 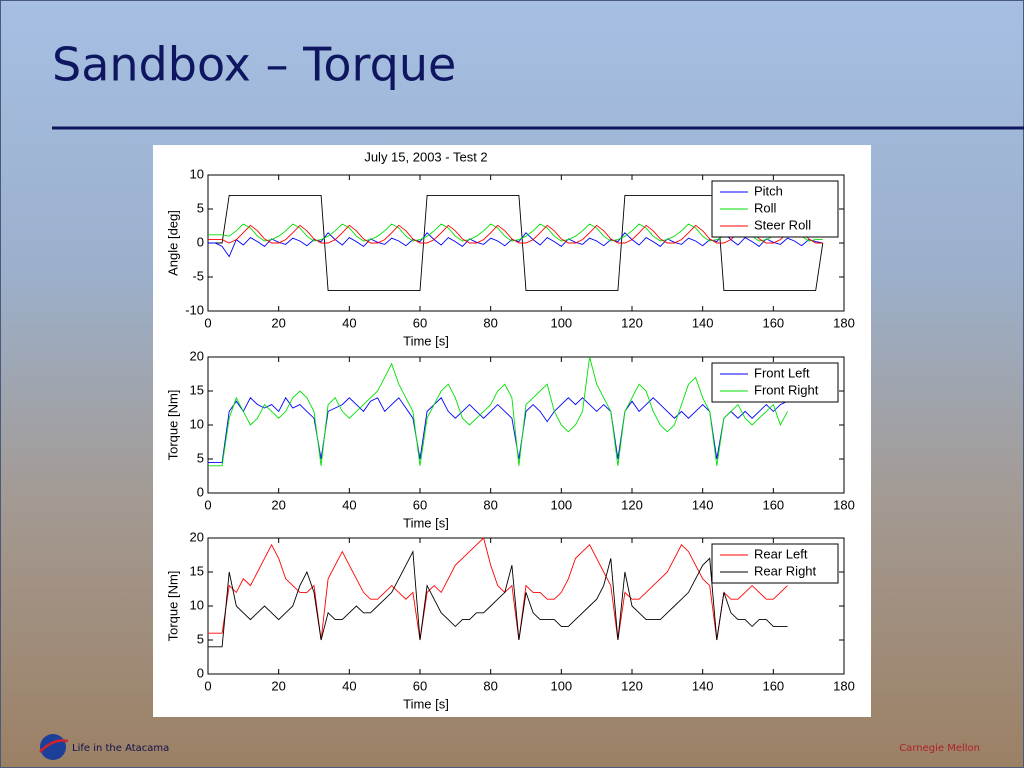 What do you see at coordinates (120, 748) in the screenshot?
I see `footer-left: Life in the Atacama` at bounding box center [120, 748].